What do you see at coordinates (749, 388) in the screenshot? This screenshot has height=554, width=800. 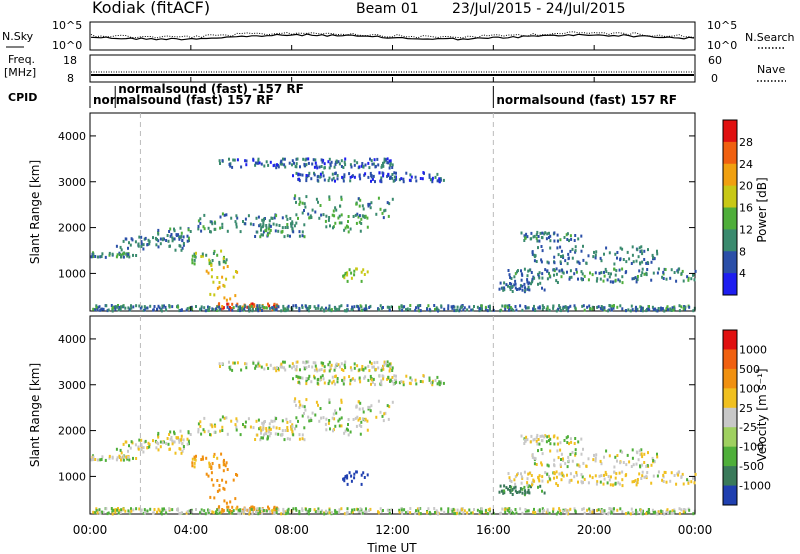 I see `colorbar-tick-label: 100` at bounding box center [749, 388].